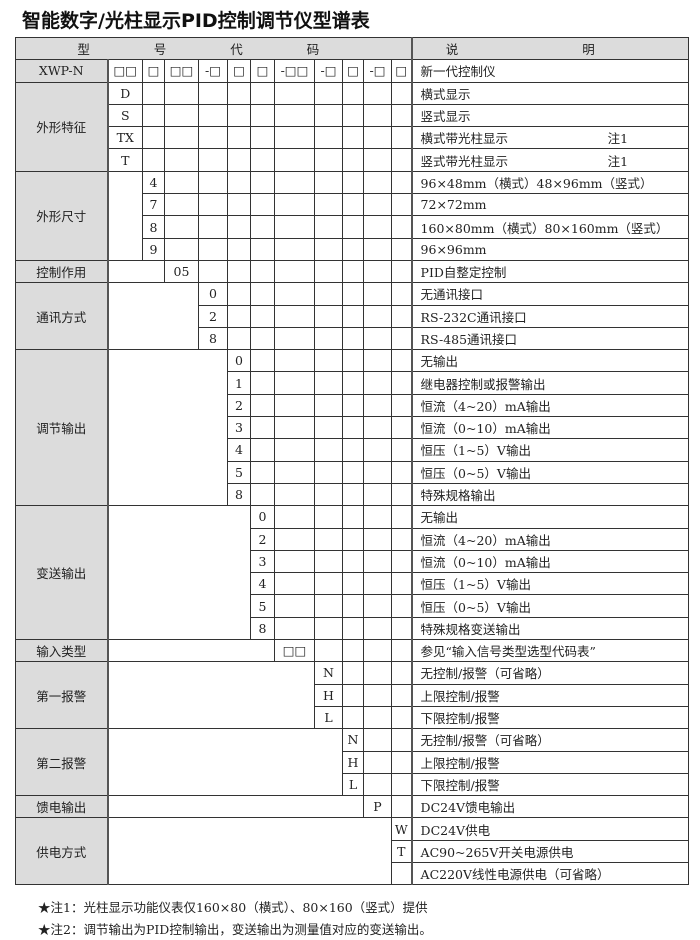 This screenshot has height=940, width=700. Describe the element at coordinates (536, 183) in the screenshot. I see `desc-text: 96×48mm（横式）48×96mm（竖式）` at that location.